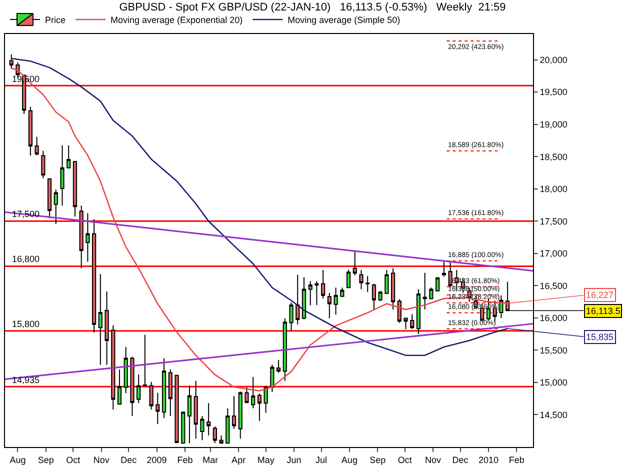 The height and width of the screenshot is (469, 625). I want to click on x-tick-label: Mar, so click(210, 459).